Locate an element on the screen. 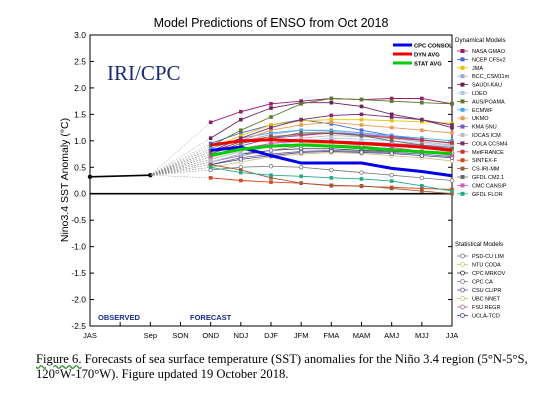 This screenshot has width=552, height=407. legend-dynamical-label: KMA SNU is located at coordinates (484, 128).